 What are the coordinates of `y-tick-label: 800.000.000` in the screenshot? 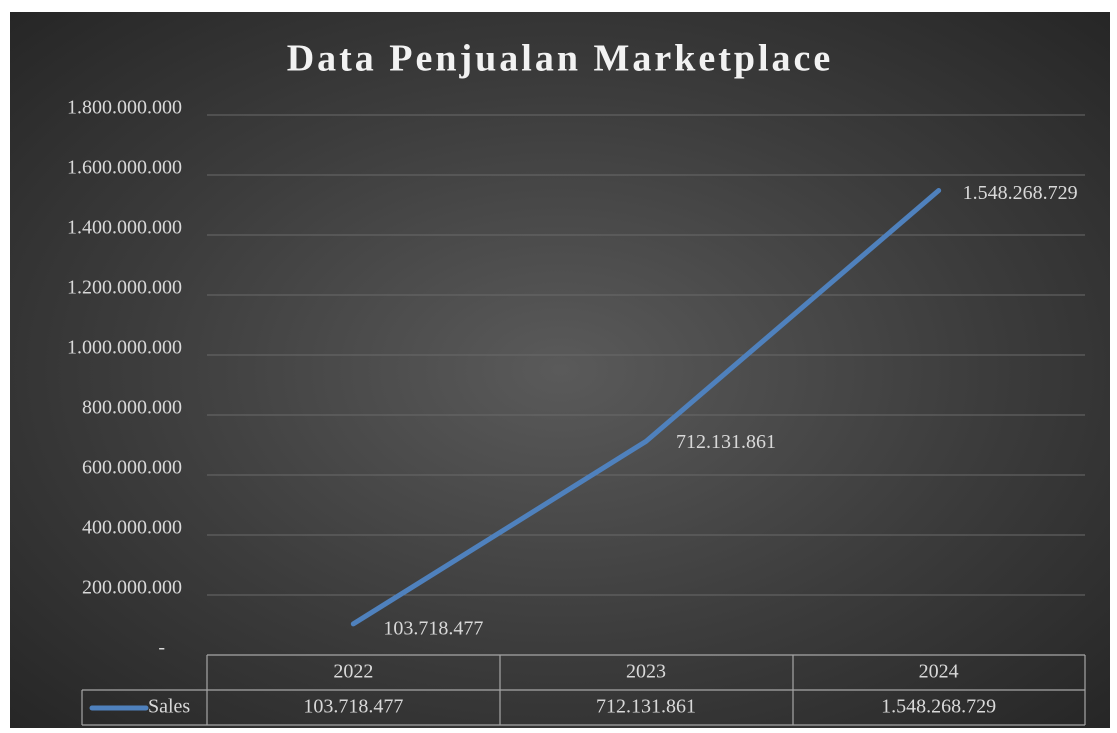 It's located at (132, 408).